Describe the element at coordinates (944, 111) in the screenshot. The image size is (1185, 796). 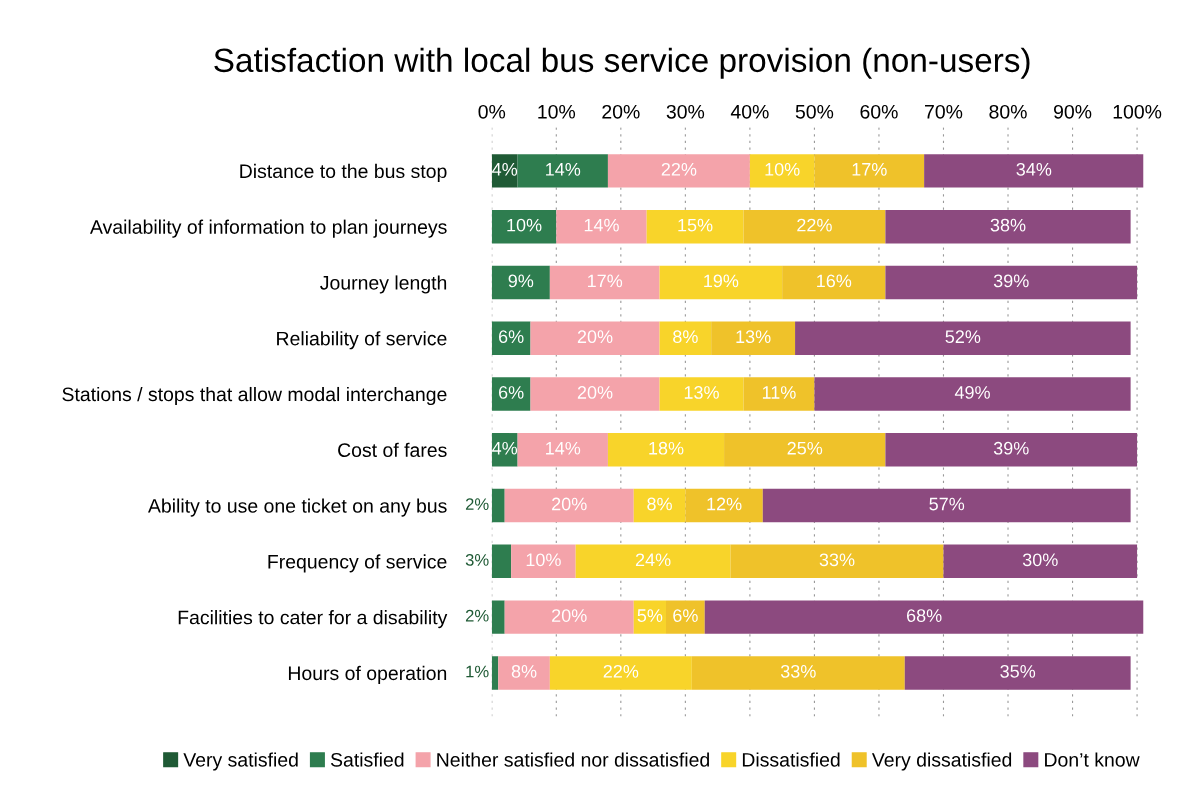
I see `x-tick-label: 70%` at that location.